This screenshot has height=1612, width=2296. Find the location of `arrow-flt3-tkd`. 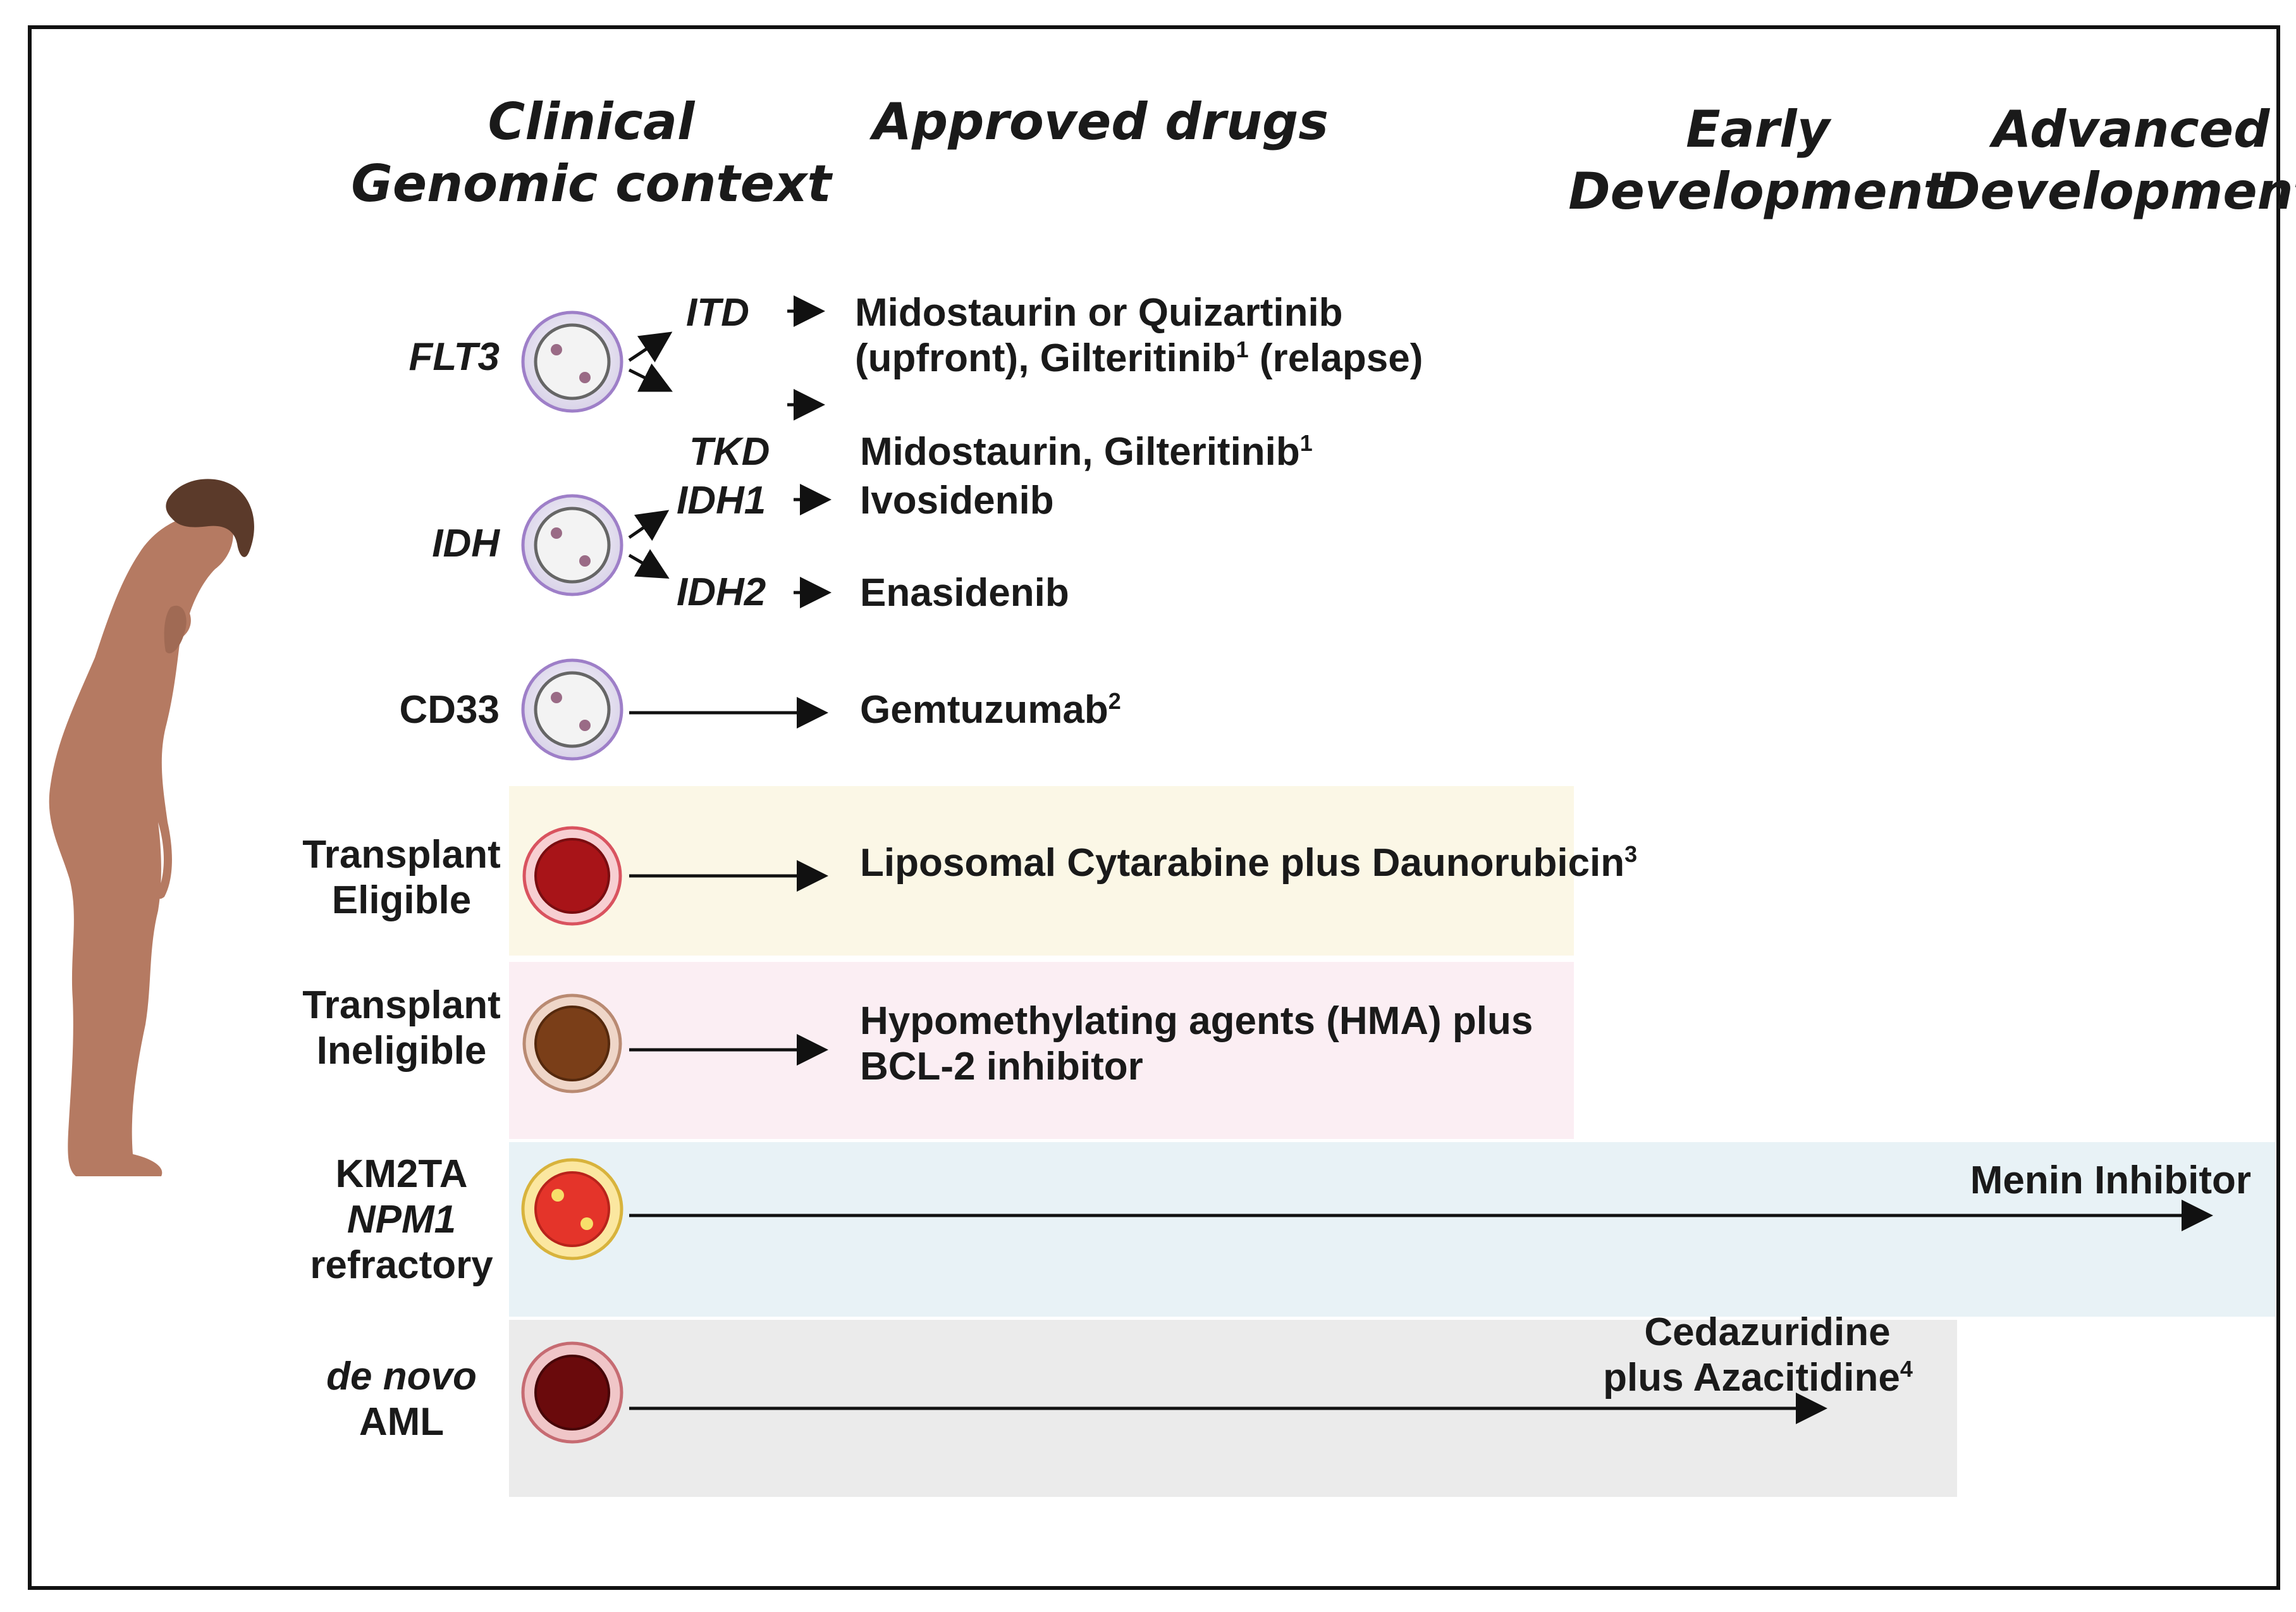

arrow-flt3-tkd is located at coordinates (650, 377).